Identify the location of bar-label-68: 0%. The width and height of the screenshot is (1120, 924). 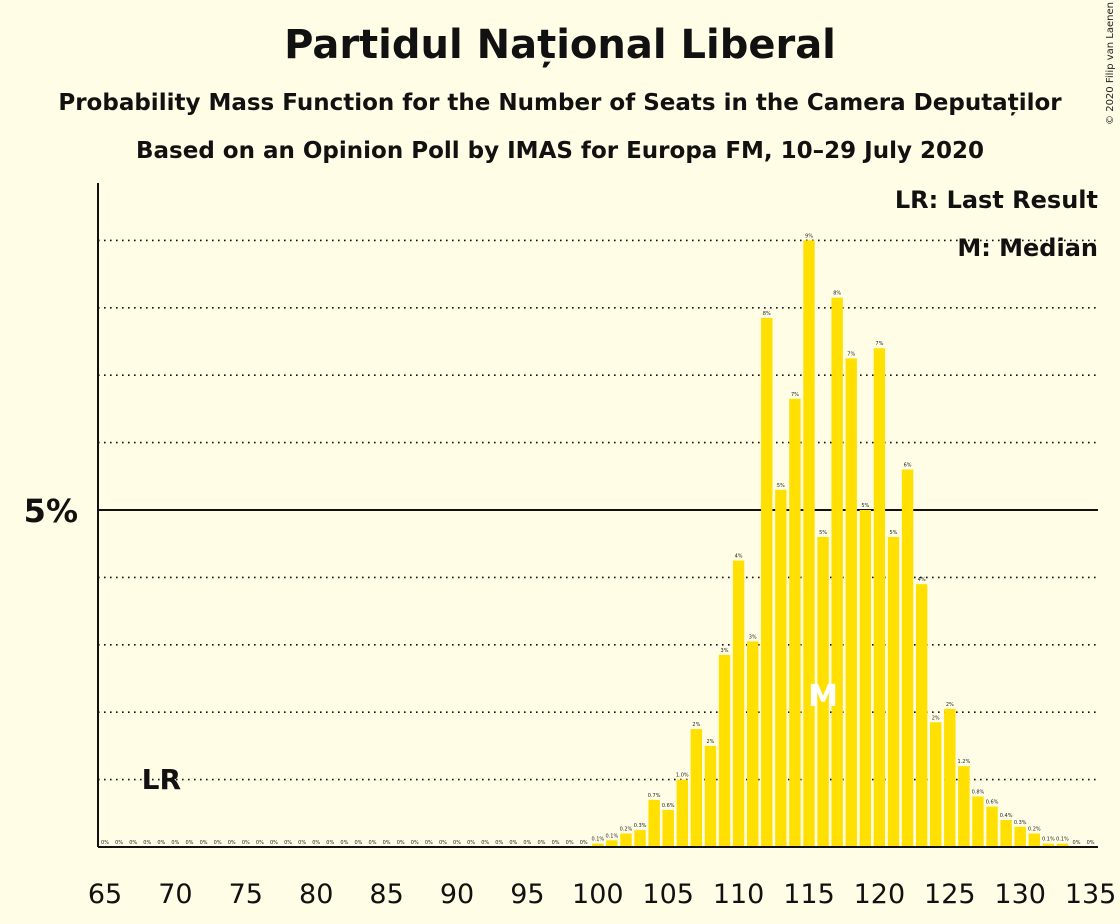
(147, 843).